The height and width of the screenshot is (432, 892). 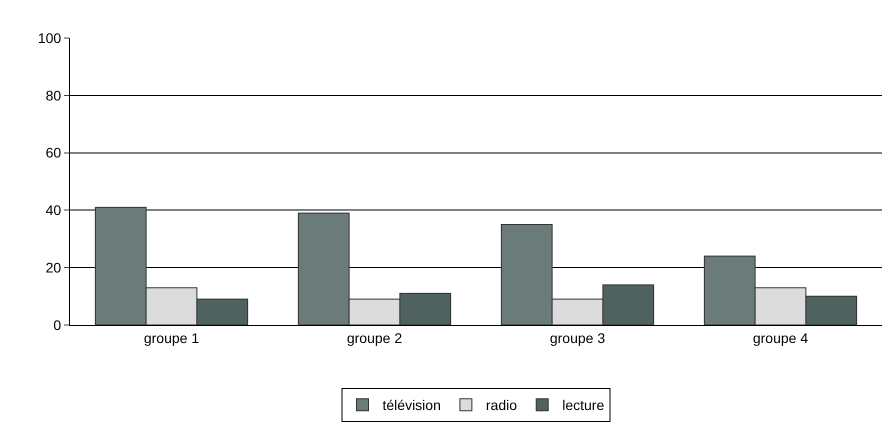 I want to click on y-tick-label: 0, so click(x=57, y=324).